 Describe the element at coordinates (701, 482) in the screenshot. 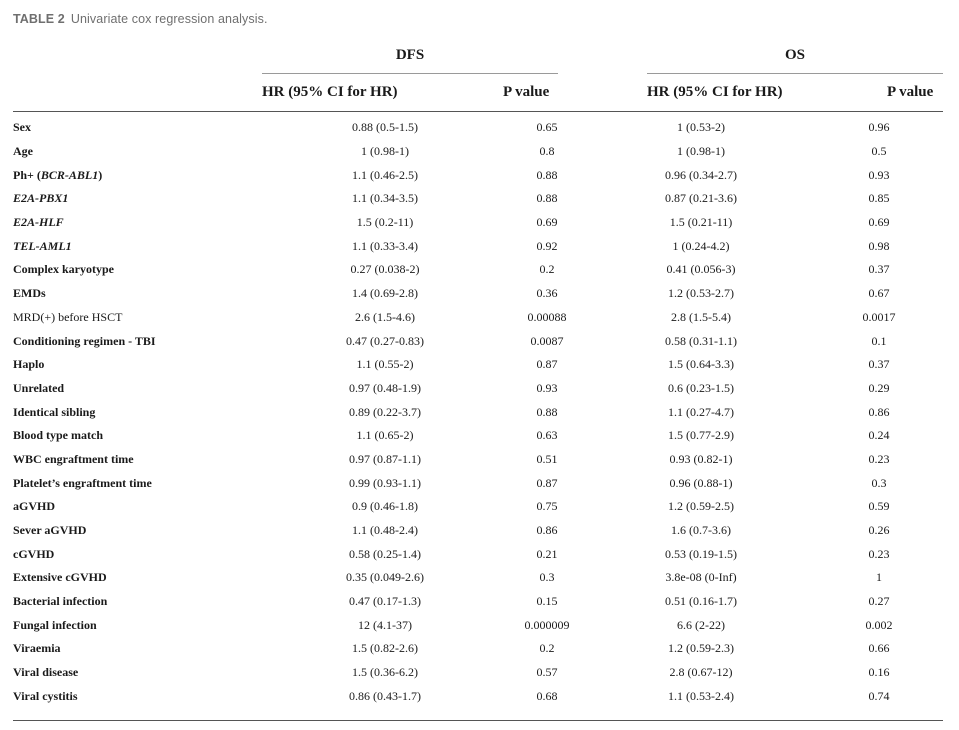

I see `os-hr-cell: 0.96 (0.88-1)` at that location.